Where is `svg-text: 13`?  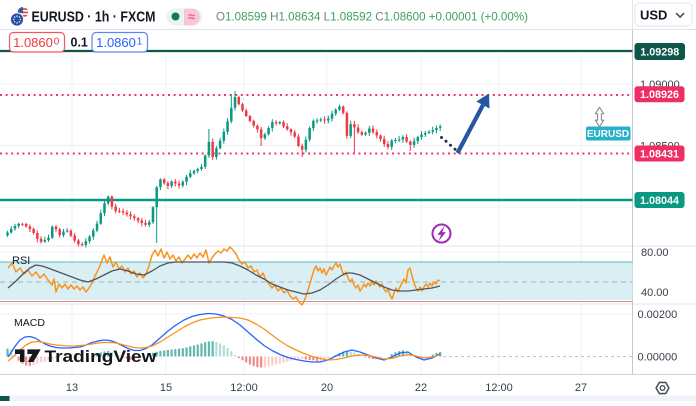
svg-text: 13 is located at coordinates (72, 388).